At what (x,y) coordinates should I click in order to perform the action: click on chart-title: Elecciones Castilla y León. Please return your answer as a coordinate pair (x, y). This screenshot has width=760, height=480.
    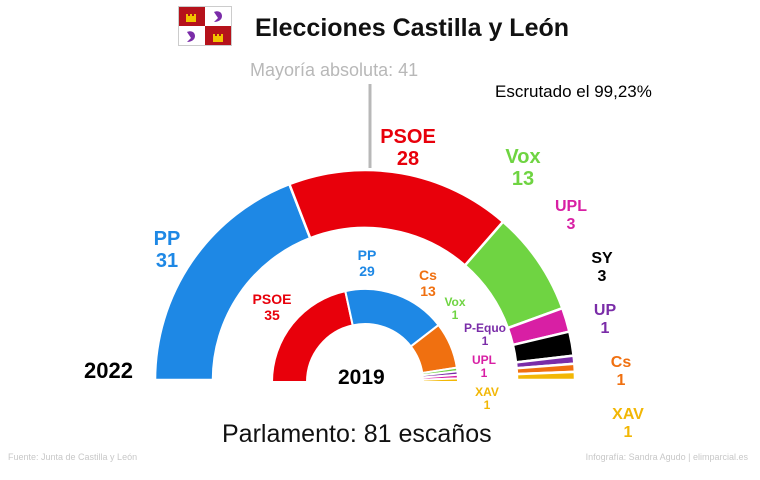
    Looking at the image, I should click on (412, 28).